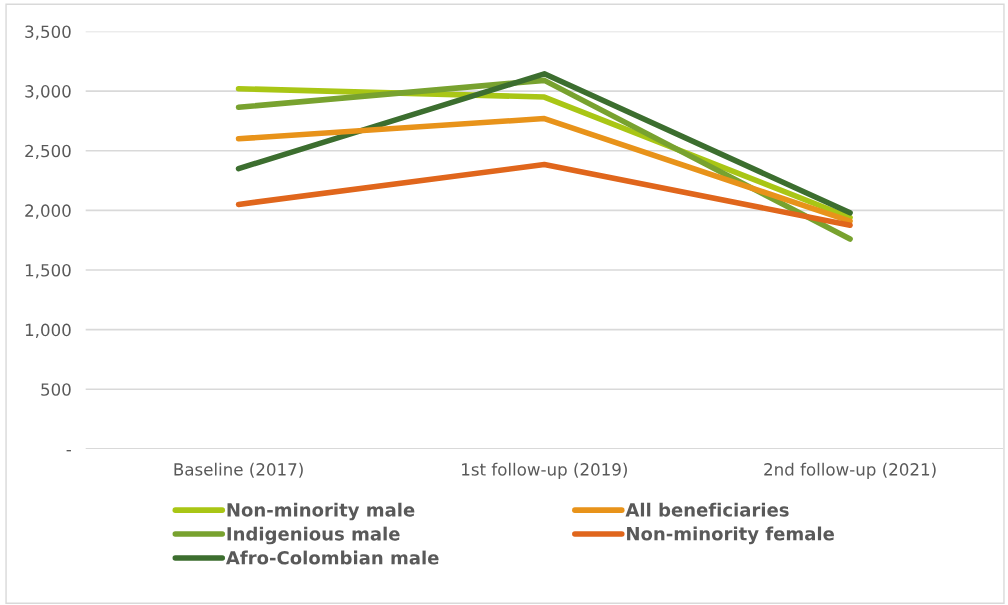 The image size is (1008, 605). What do you see at coordinates (707, 509) in the screenshot?
I see `legend-label: All beneficiaries` at bounding box center [707, 509].